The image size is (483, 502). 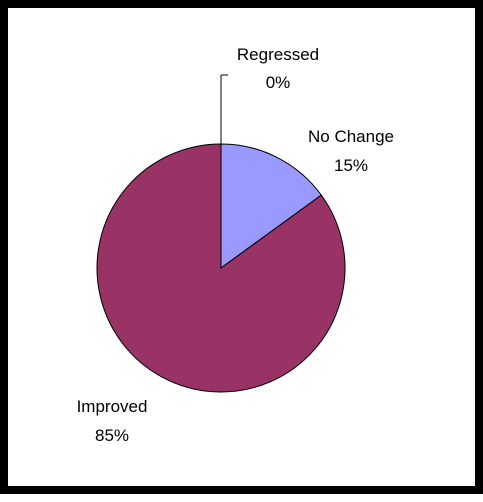 I want to click on label-improved: Improved, so click(x=112, y=406).